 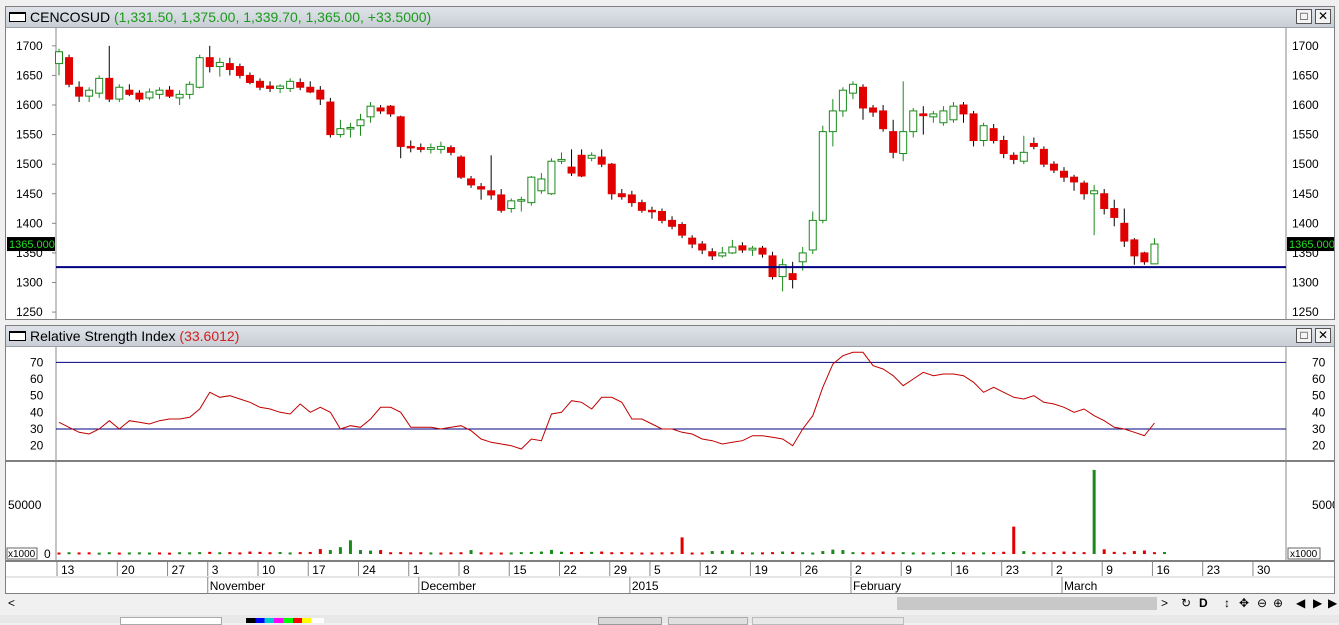 What do you see at coordinates (12, 603) in the screenshot?
I see `scroll-left-button: <` at bounding box center [12, 603].